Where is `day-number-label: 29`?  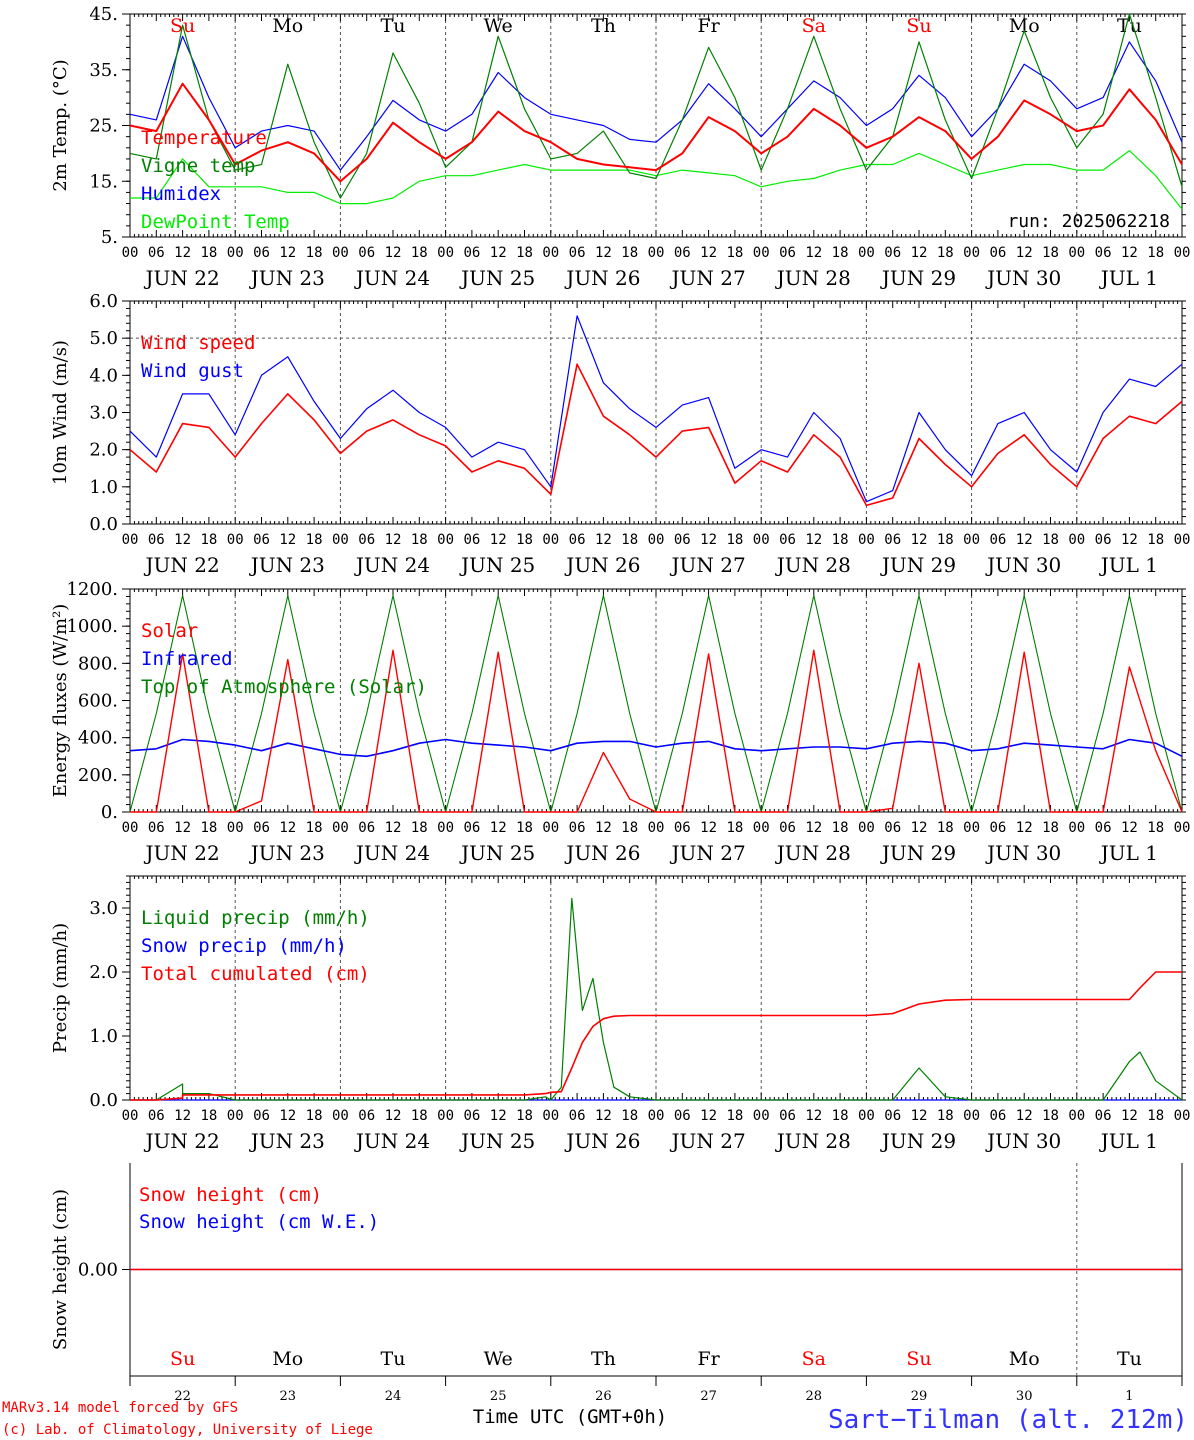
day-number-label: 29 is located at coordinates (919, 1396).